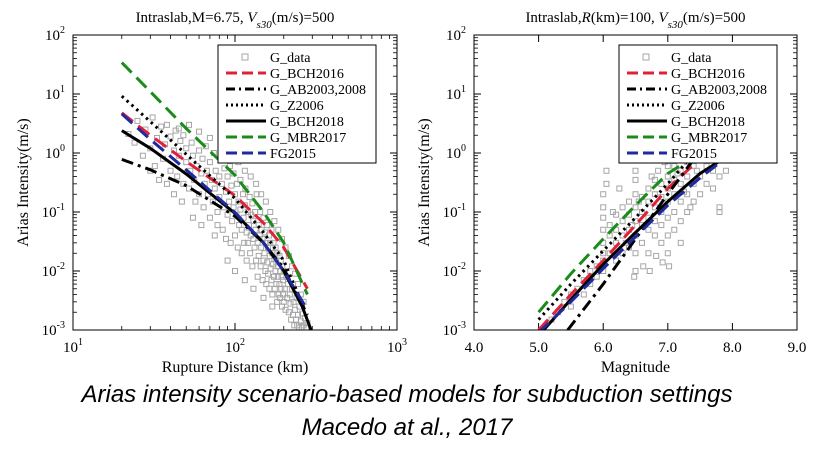  What do you see at coordinates (73, 346) in the screenshot?
I see `x-tick-label: 10¹` at bounding box center [73, 346].